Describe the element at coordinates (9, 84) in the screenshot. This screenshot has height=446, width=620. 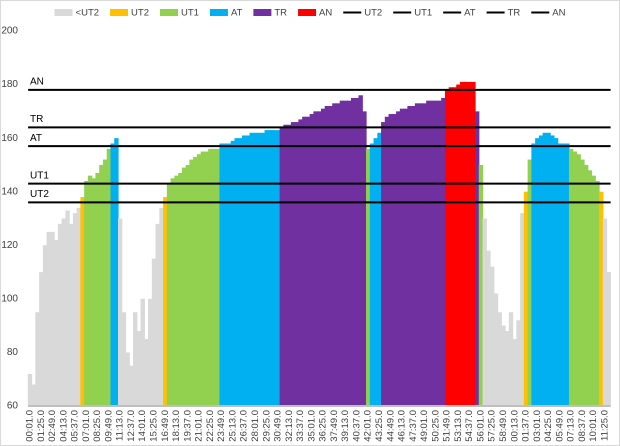
I see `y-tick-label: 180` at that location.